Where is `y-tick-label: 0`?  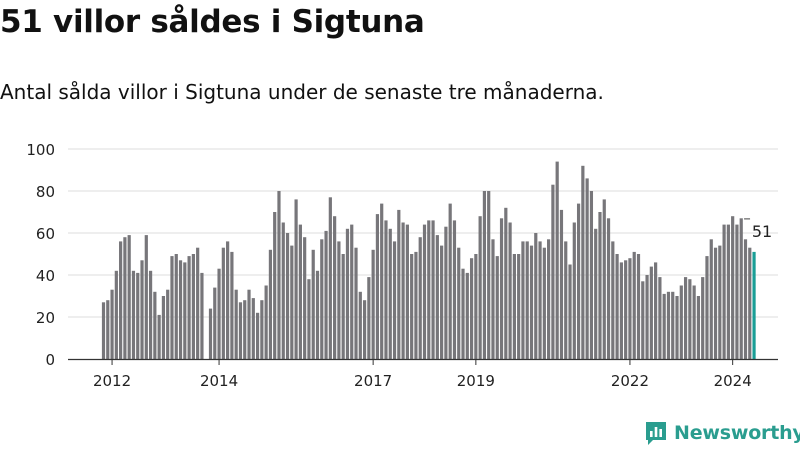 y-tick-label: 0 is located at coordinates (50, 360).